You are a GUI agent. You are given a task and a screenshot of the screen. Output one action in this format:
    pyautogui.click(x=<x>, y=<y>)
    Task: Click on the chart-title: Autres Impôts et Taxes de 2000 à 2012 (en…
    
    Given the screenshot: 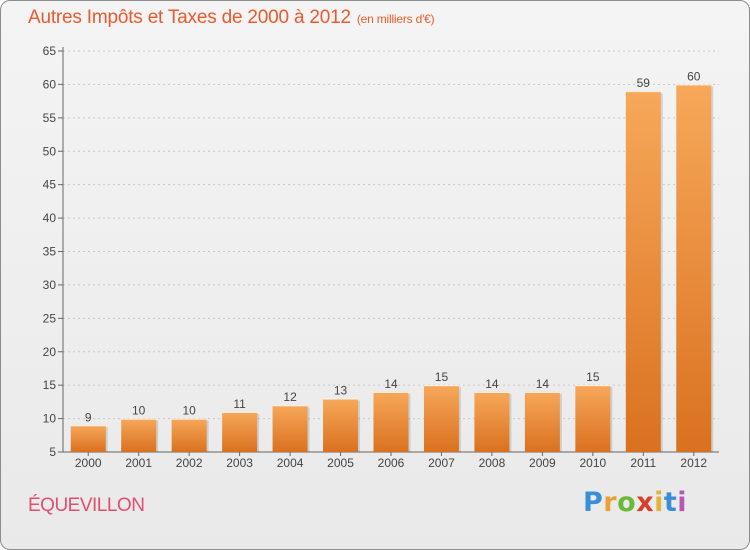 What is the action you would take?
    pyautogui.click(x=231, y=18)
    